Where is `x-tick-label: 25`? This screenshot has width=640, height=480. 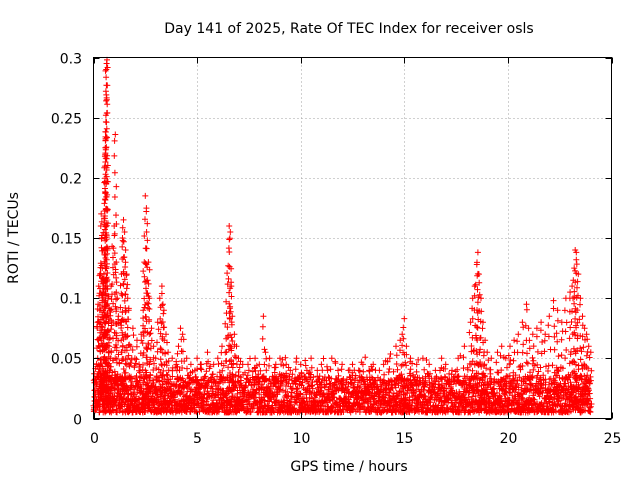 x-tick-label: 25 is located at coordinates (613, 439).